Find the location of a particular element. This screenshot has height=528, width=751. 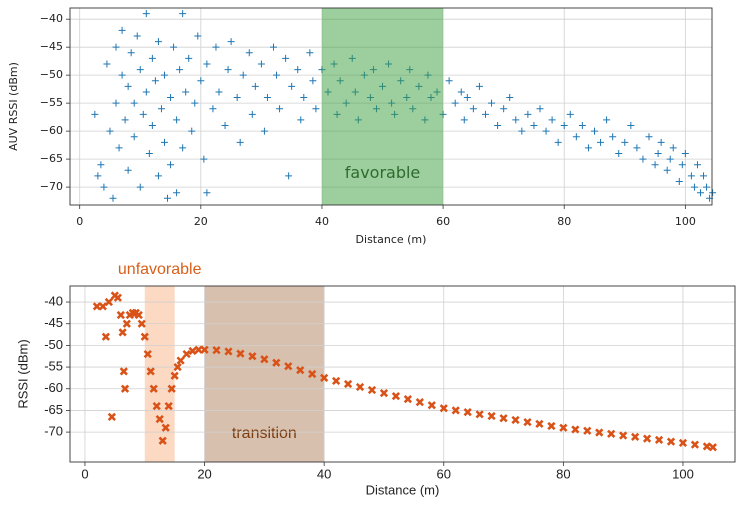

x-tick-label: 20 is located at coordinates (204, 473).